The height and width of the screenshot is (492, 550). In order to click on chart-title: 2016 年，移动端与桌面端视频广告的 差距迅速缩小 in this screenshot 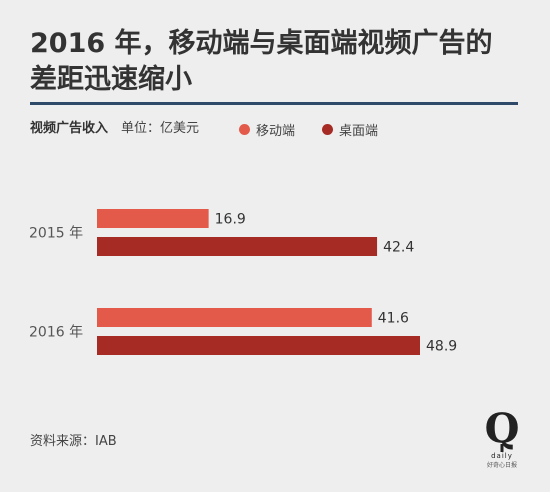, I will do `click(280, 62)`.